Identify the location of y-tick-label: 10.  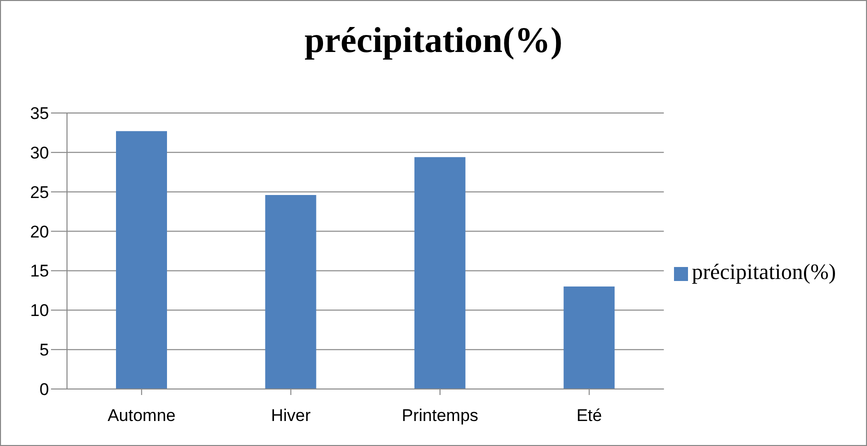
(39, 310).